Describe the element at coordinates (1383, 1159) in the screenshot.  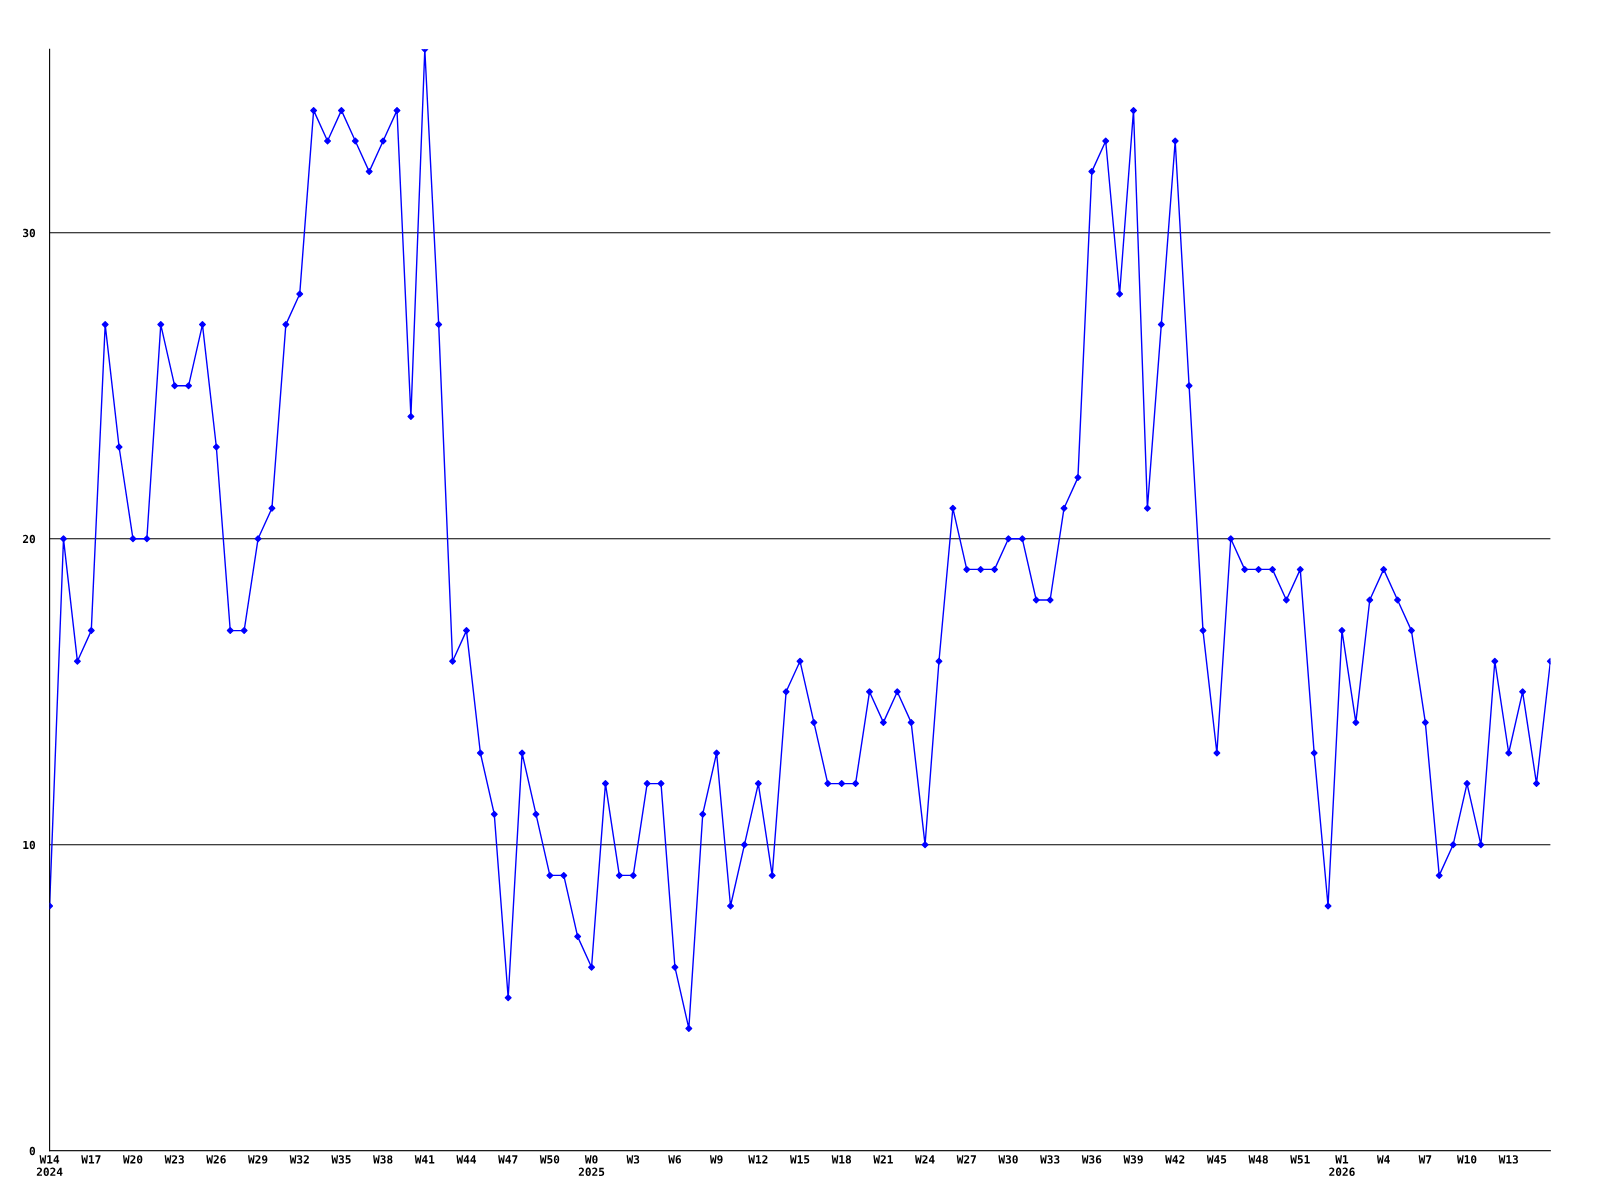
I see `x-tick-label: W4` at that location.